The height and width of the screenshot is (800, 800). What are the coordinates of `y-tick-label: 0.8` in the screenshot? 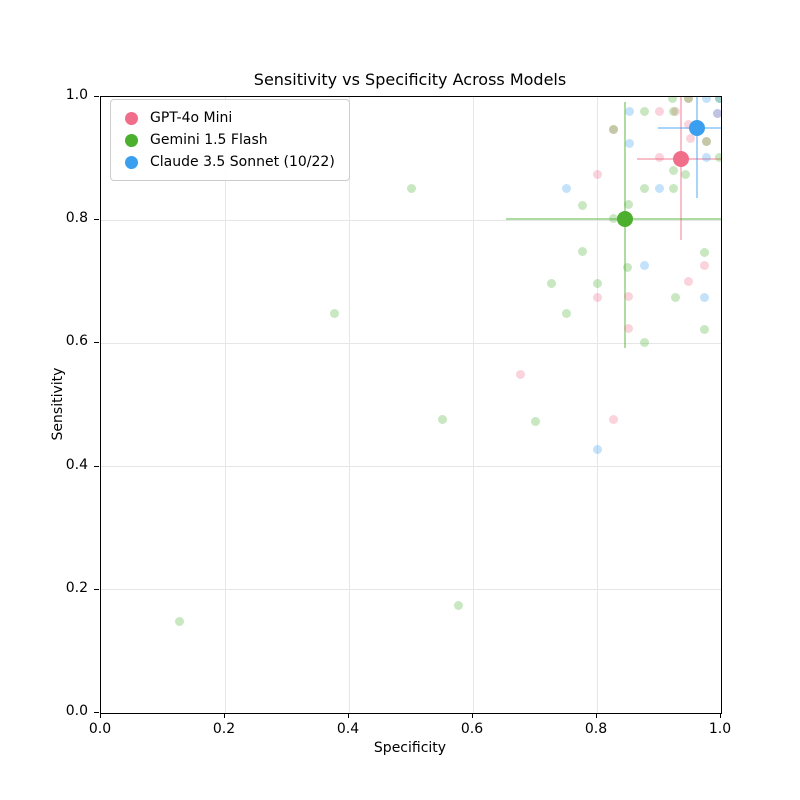 It's located at (76, 218).